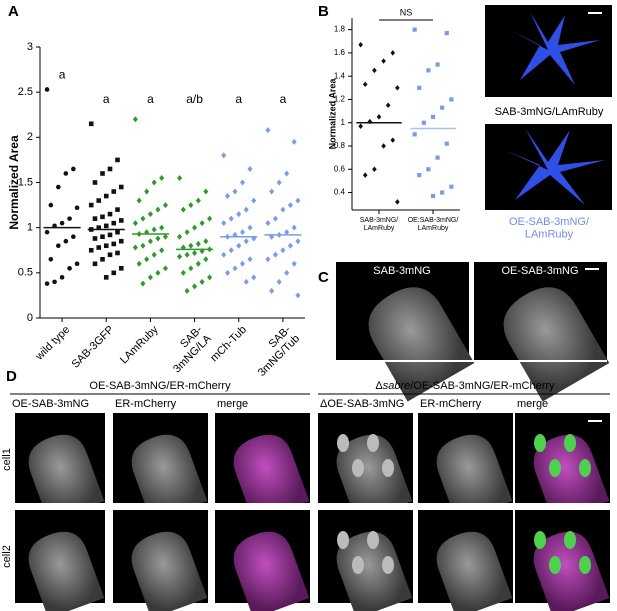 The image size is (617, 611). Describe the element at coordinates (532, 404) in the screenshot. I see `column-label: merge` at that location.